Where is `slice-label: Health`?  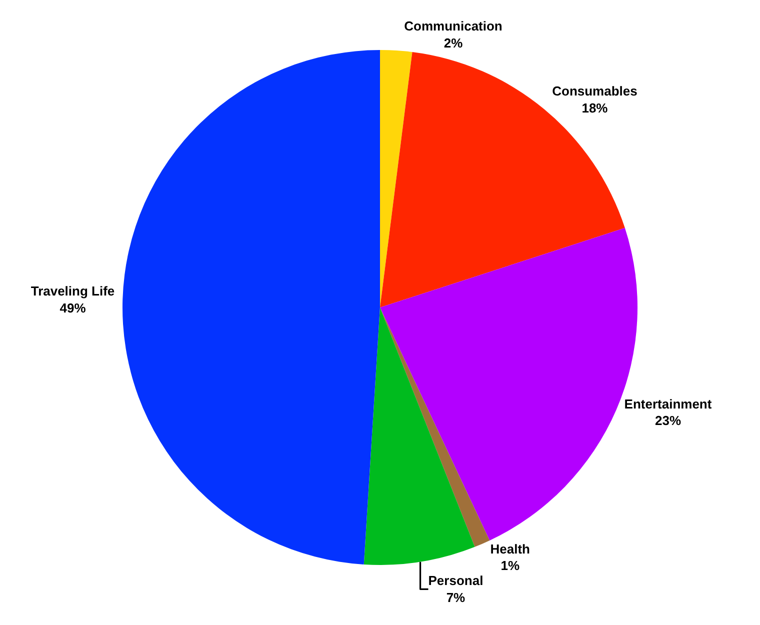
slice-label: Health is located at coordinates (510, 548).